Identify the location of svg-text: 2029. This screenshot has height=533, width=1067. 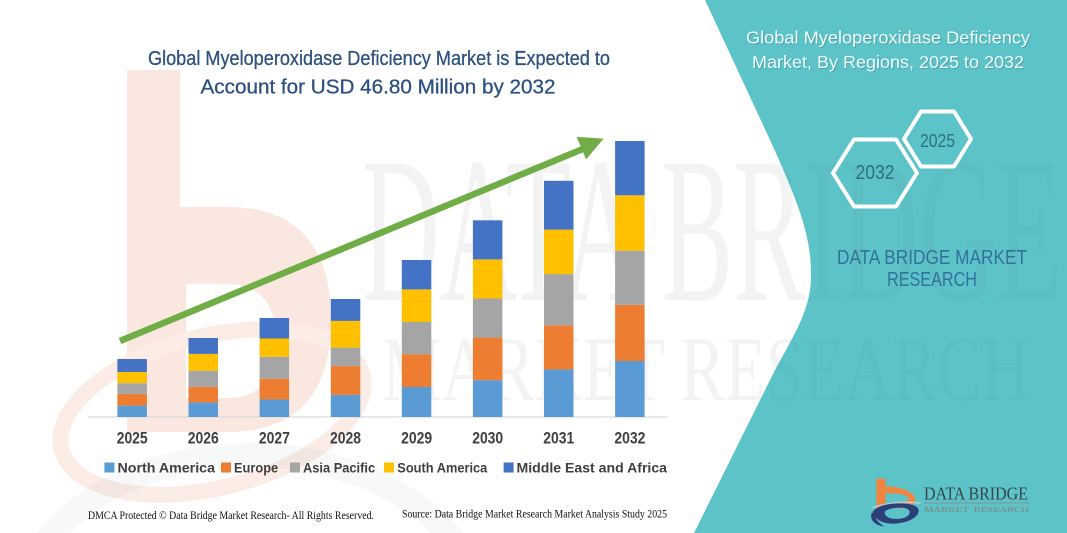
(416, 438).